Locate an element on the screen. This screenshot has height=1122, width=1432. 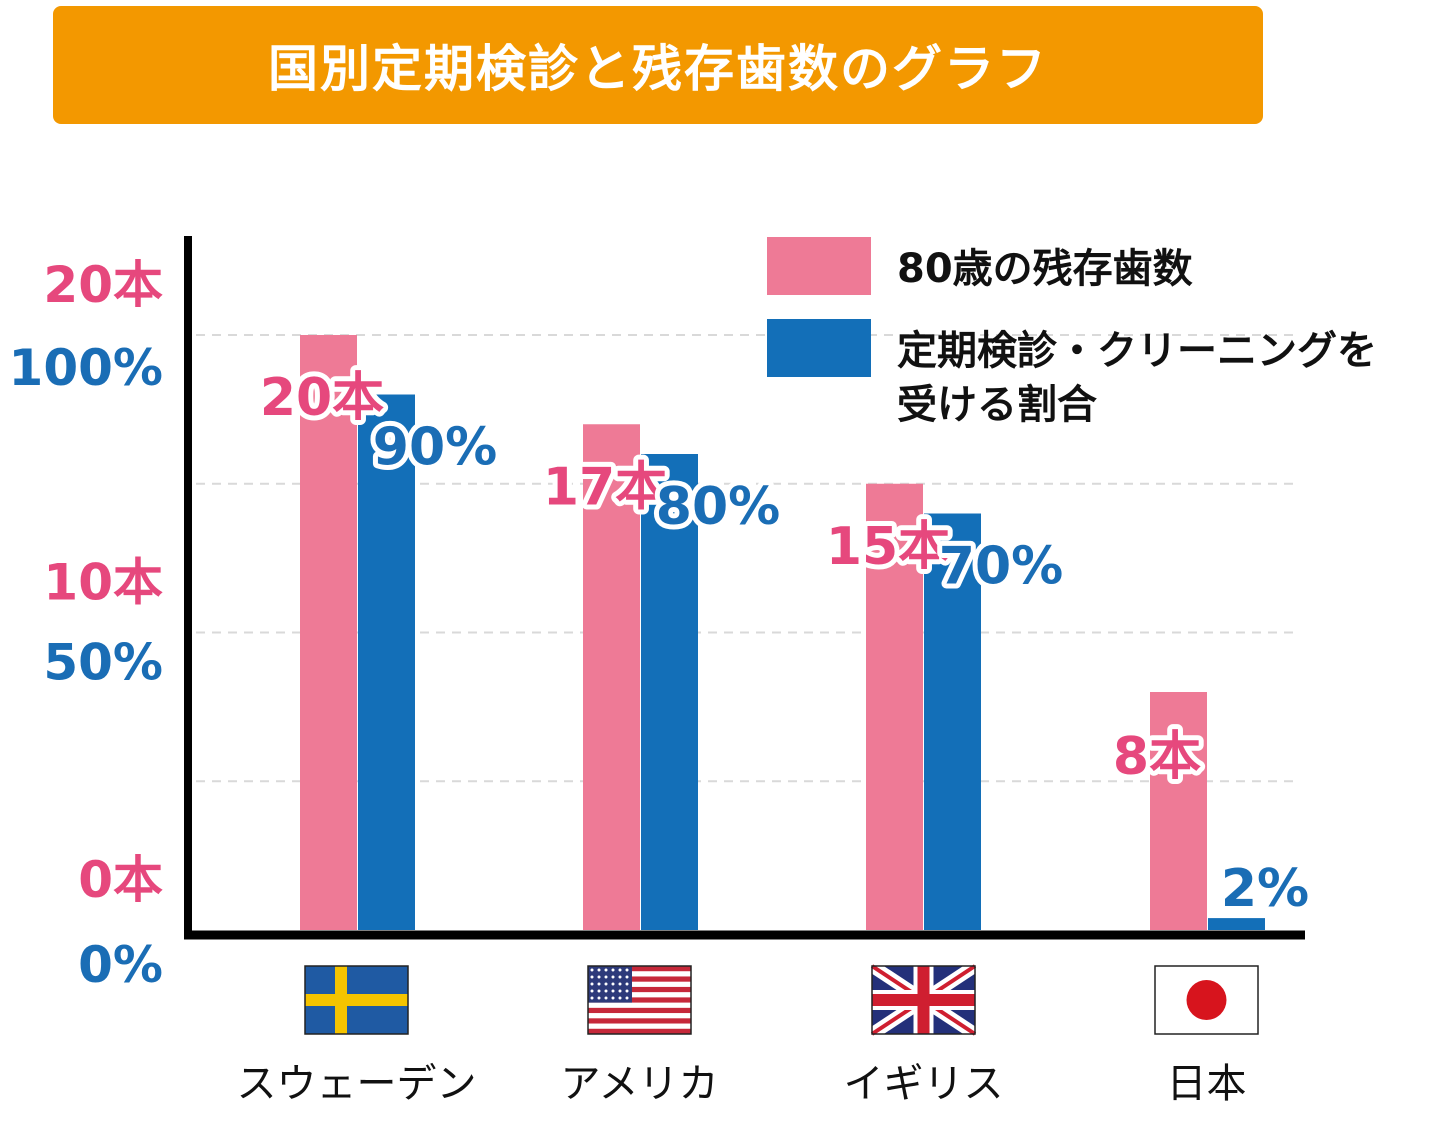
usa-flag is located at coordinates (639, 1000).